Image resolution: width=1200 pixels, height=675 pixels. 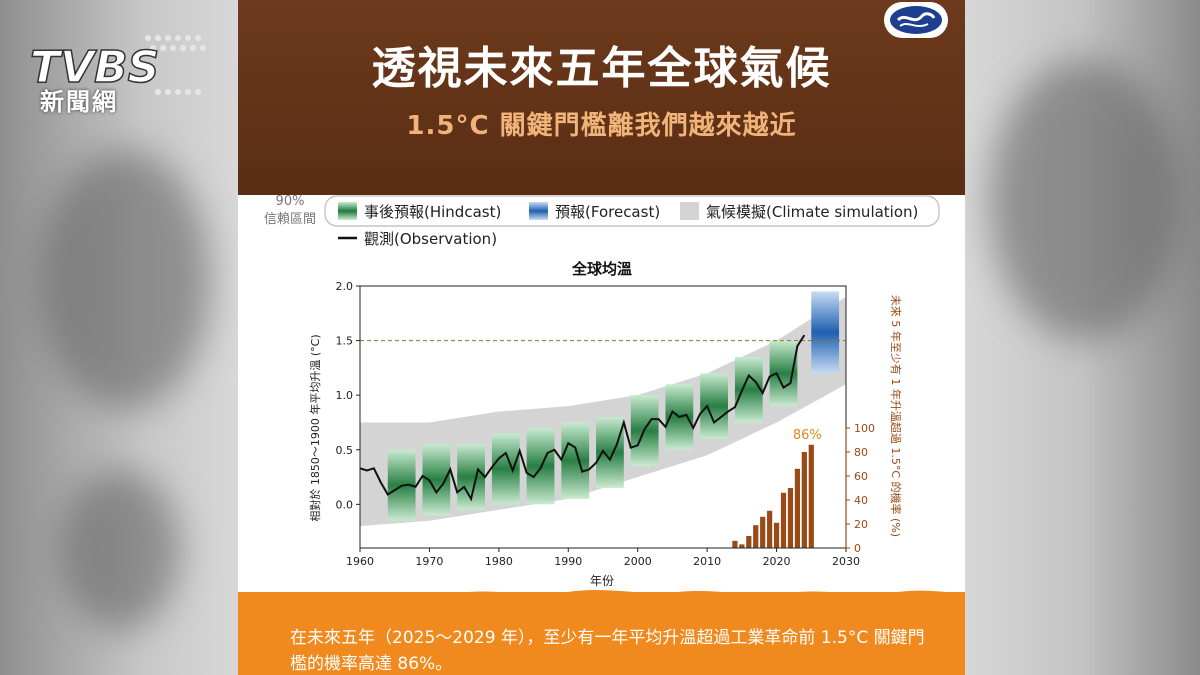 What do you see at coordinates (345, 286) in the screenshot?
I see `y-tick-label: 2.0` at bounding box center [345, 286].